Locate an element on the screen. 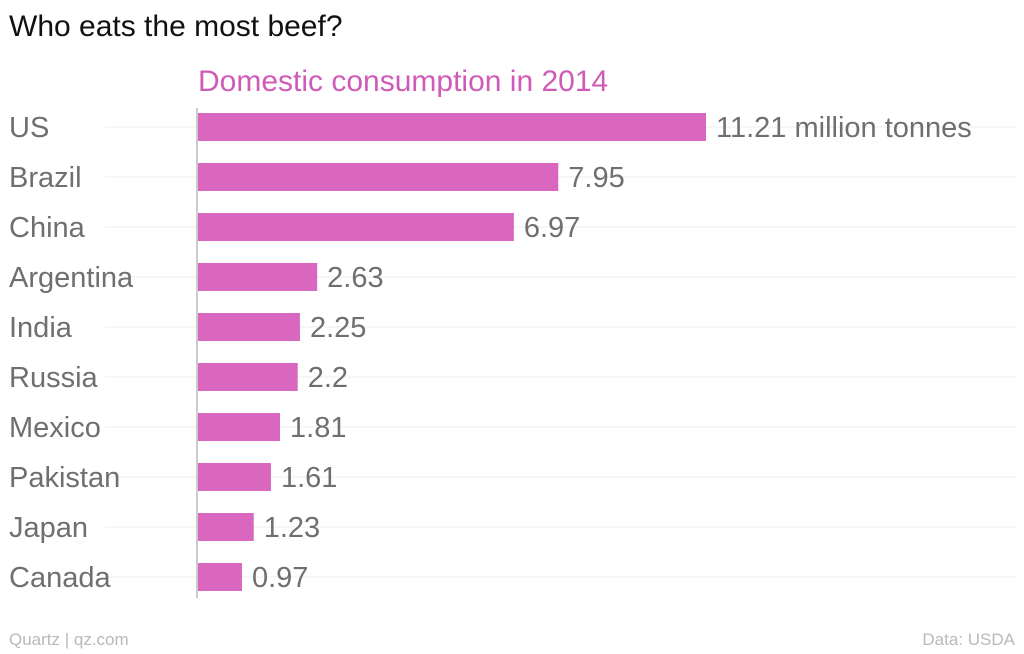 The image size is (1024, 654). bar-argentina is located at coordinates (258, 277).